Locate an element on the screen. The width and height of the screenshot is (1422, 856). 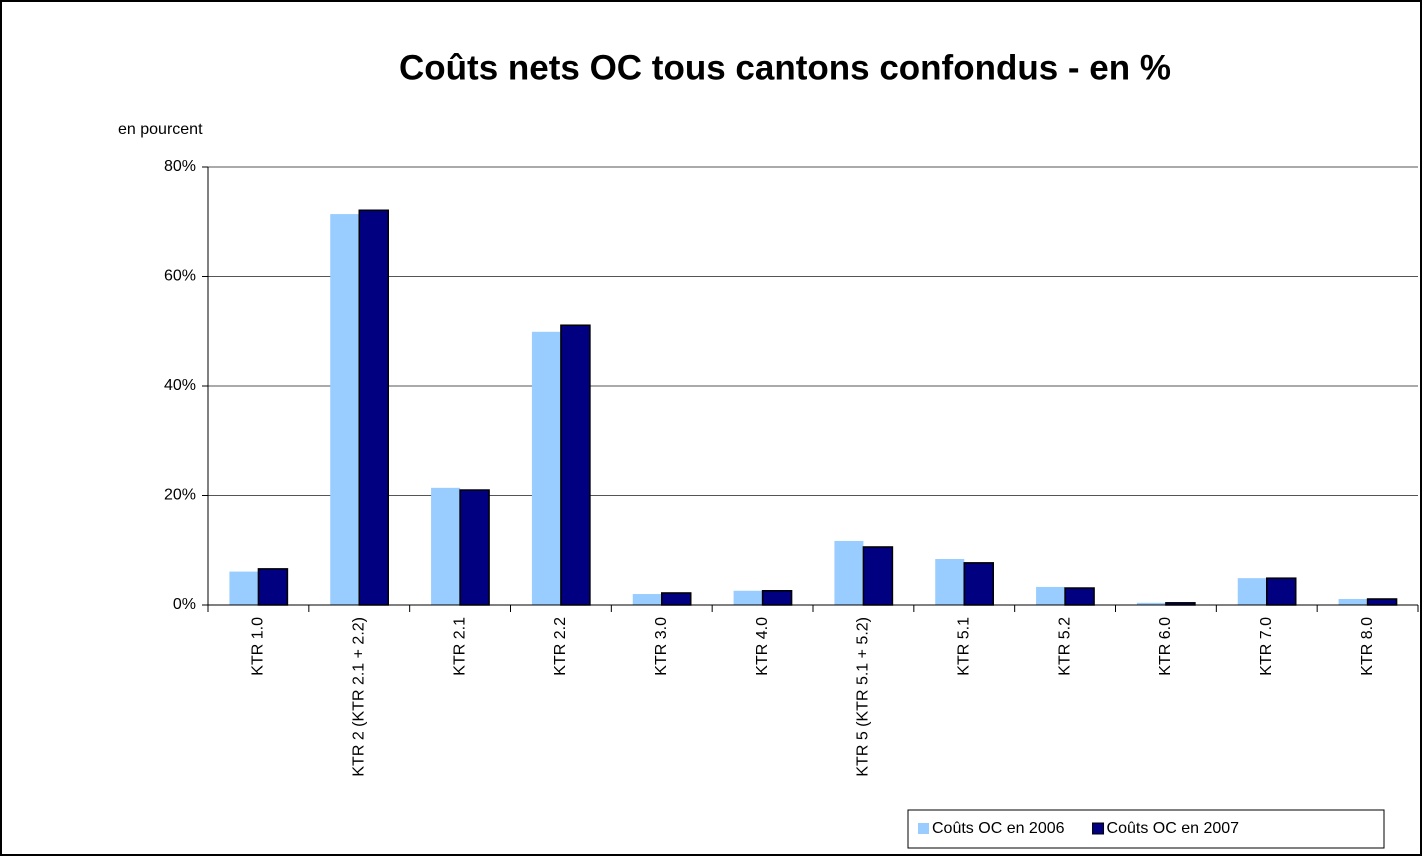
x-tick-label: KTR 2 (KTR 2.1 + 2.2) is located at coordinates (358, 697).